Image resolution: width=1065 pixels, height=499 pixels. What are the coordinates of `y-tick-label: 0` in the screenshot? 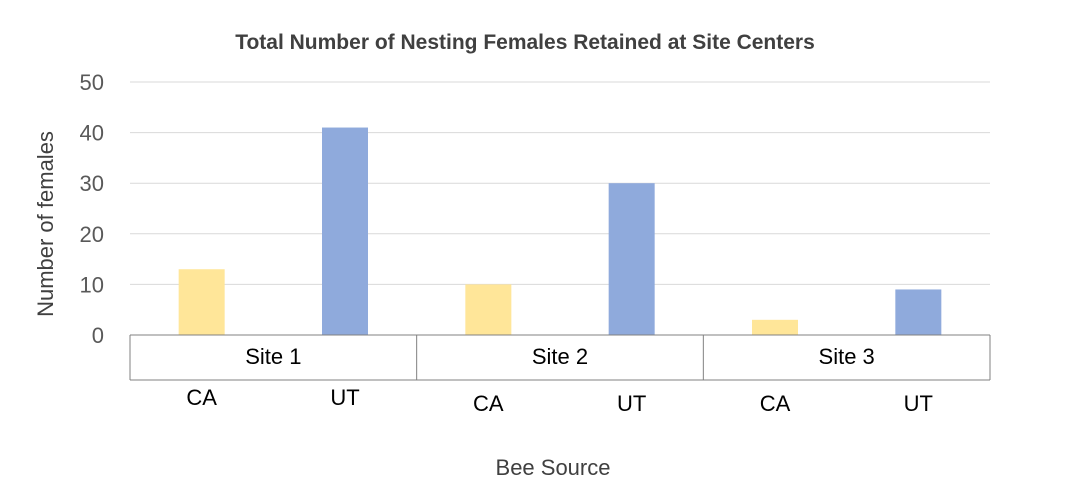 It's located at (98, 335).